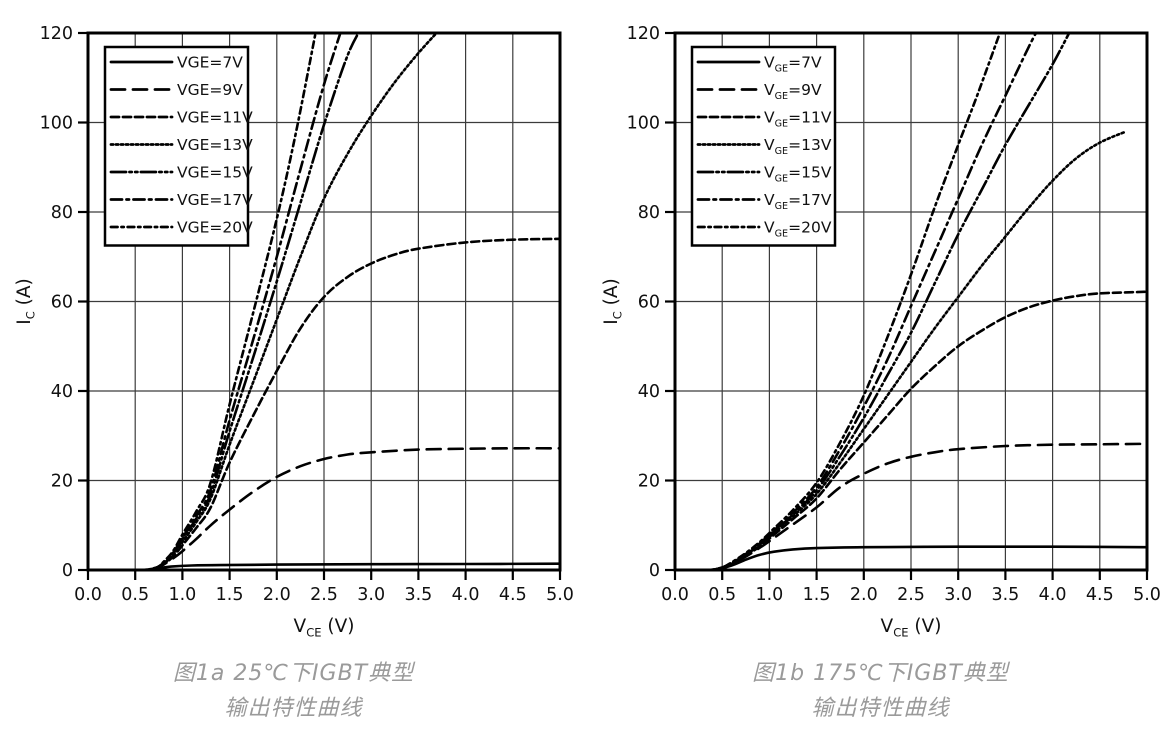 This screenshot has height=754, width=1174. Describe the element at coordinates (810, 228) in the screenshot. I see `label-post: =20V` at that location.